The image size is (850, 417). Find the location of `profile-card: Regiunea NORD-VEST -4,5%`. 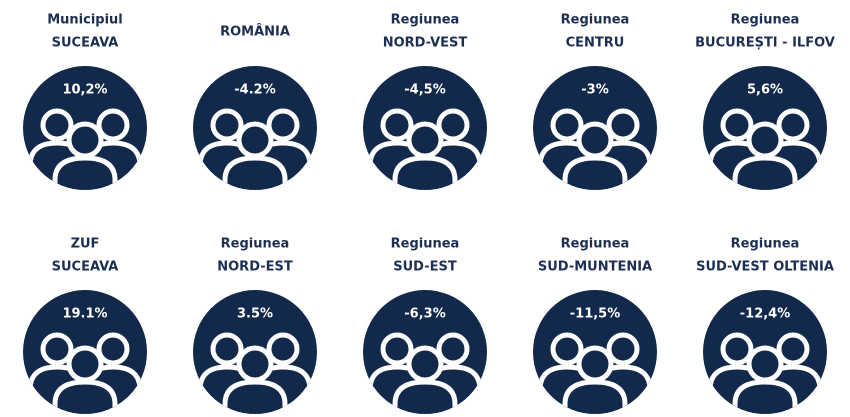

profile-card: Regiunea NORD-VEST -4,5% is located at coordinates (425, 101).